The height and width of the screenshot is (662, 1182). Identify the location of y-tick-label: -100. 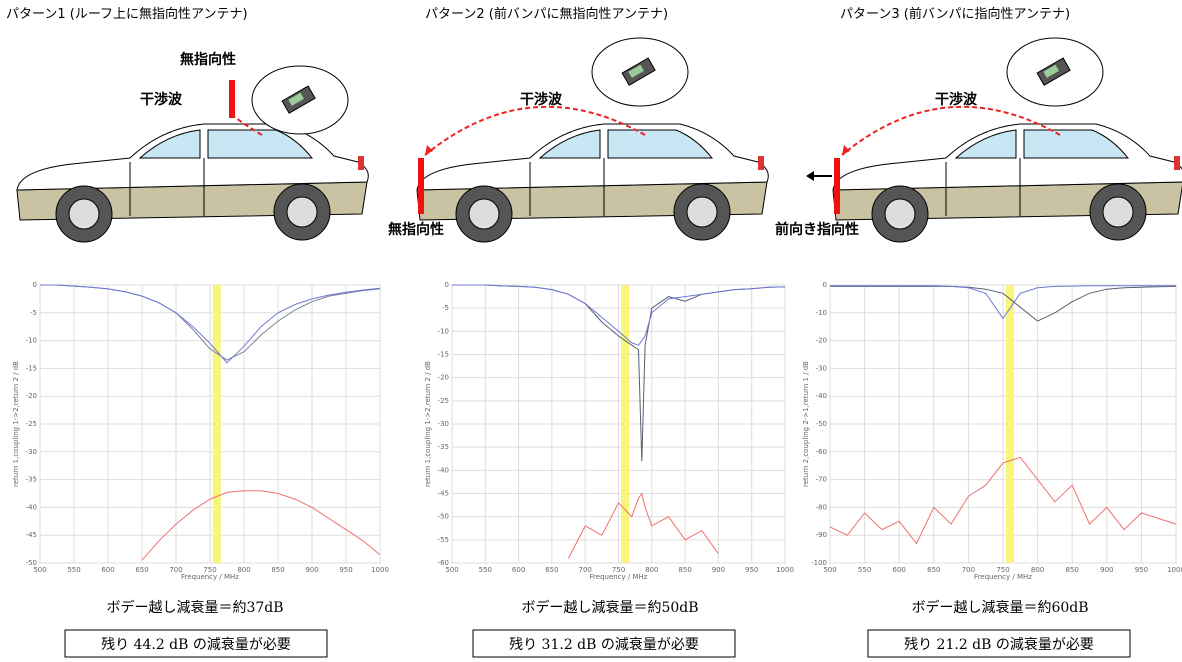
(819, 563).